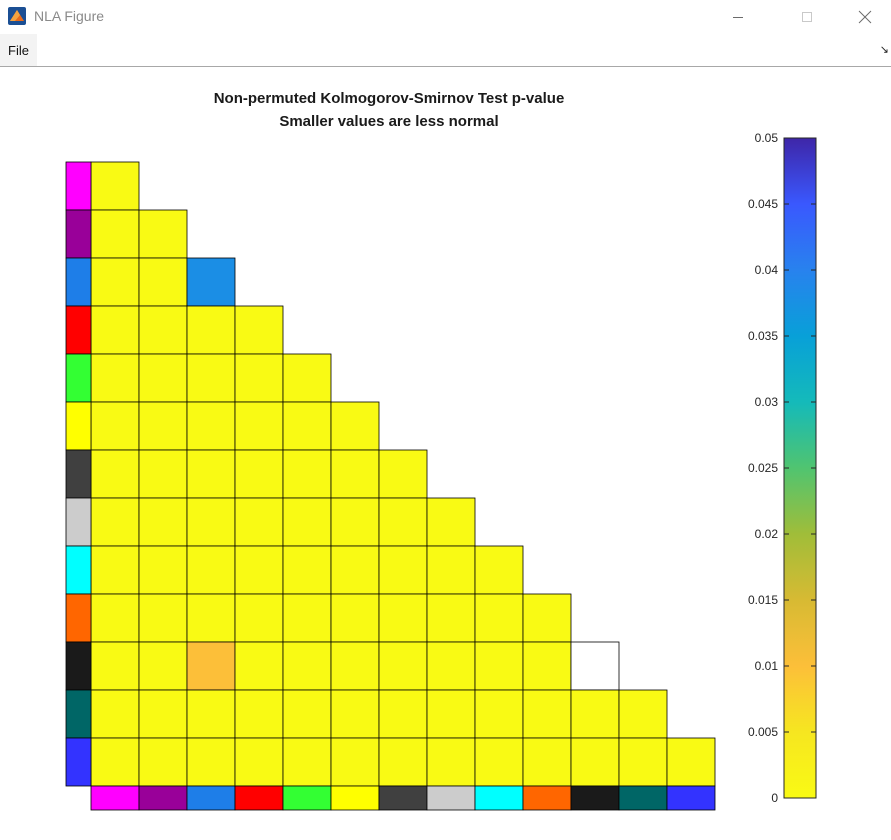 The image size is (891, 840). Describe the element at coordinates (763, 336) in the screenshot. I see `colorbar-tick-label: 0.035` at that location.